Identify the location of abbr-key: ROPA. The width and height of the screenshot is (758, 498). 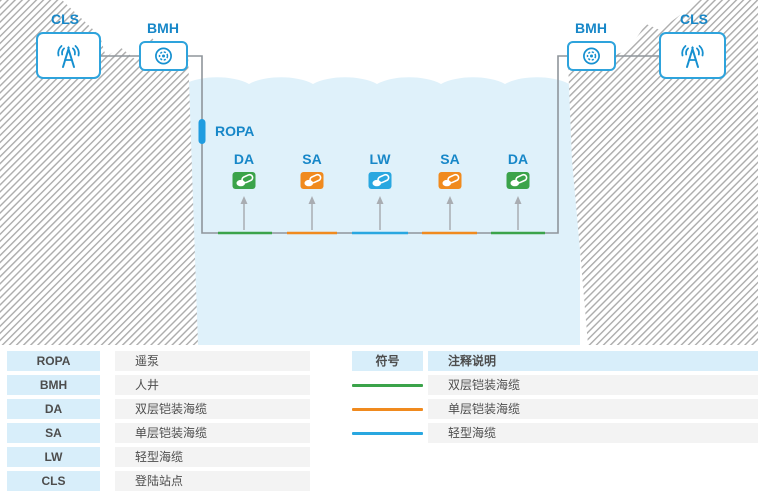
(53, 361).